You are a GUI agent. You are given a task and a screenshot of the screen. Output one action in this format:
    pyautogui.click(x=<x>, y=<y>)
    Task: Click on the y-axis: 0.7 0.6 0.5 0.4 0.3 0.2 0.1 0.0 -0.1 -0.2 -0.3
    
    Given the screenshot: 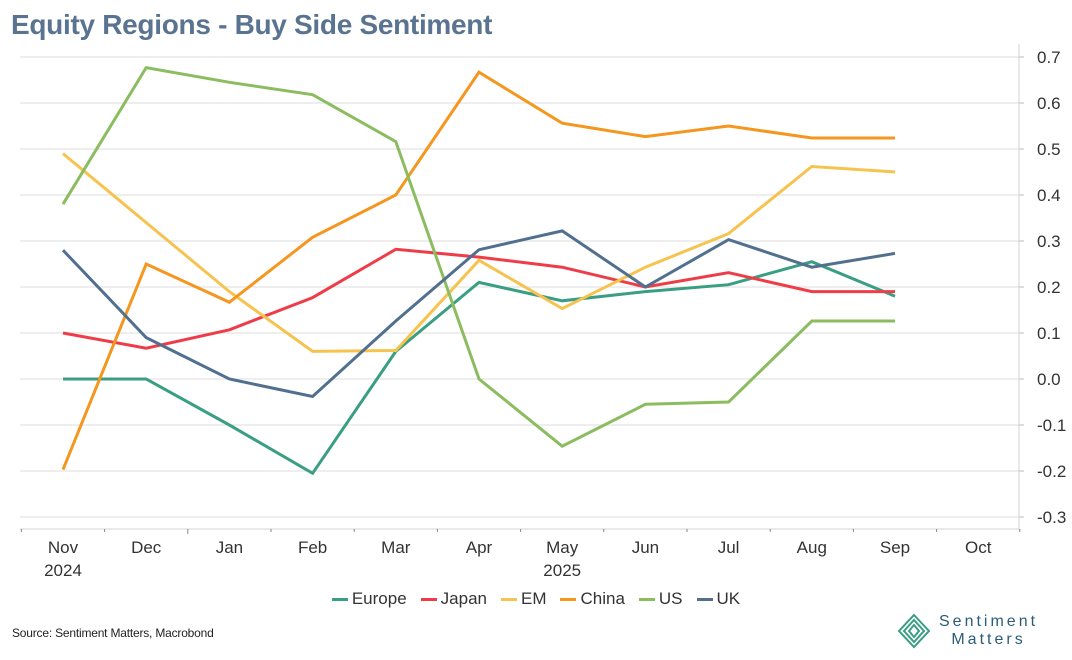 What is the action you would take?
    pyautogui.click(x=1042, y=287)
    